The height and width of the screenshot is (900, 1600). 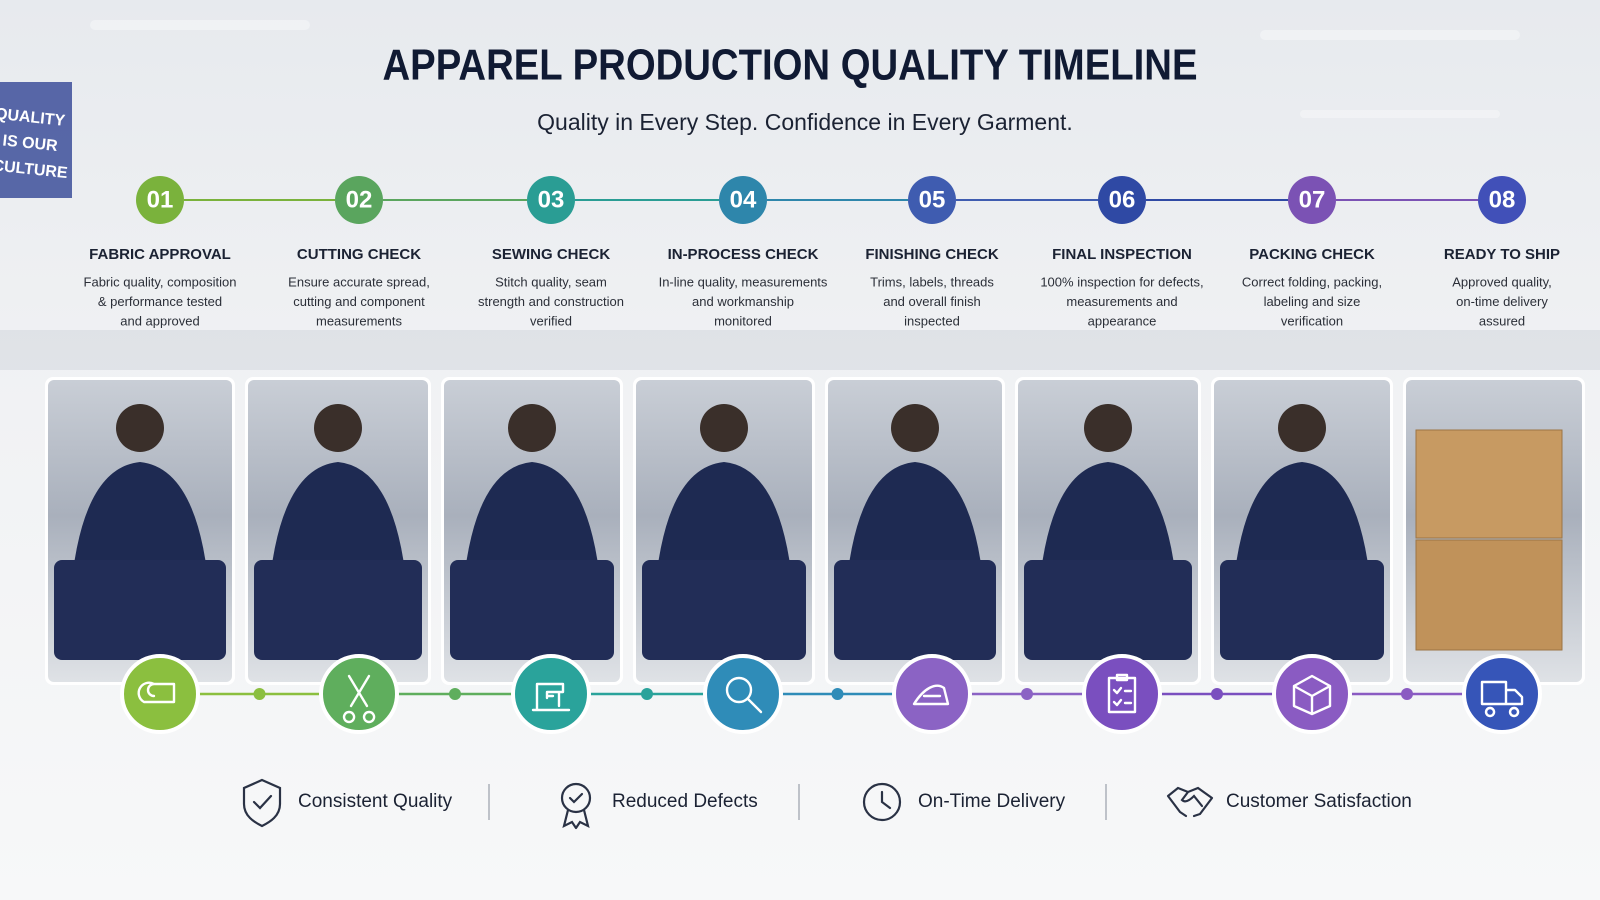 What do you see at coordinates (743, 254) in the screenshot?
I see `step-title: IN-PROCESS CHECK` at bounding box center [743, 254].